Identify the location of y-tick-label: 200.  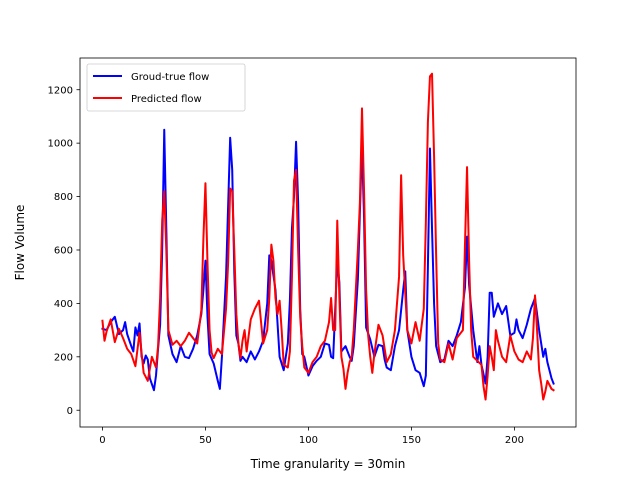
(63, 357).